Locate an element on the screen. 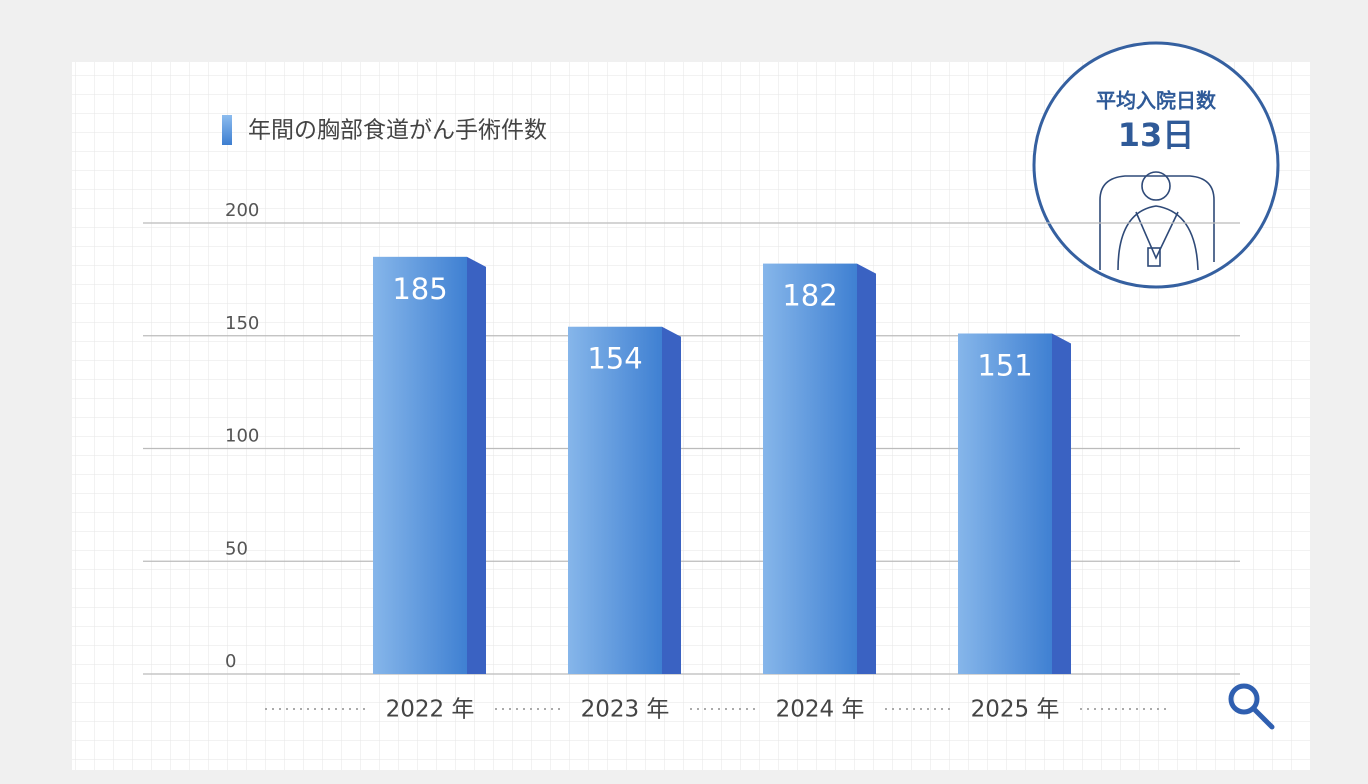 Image resolution: width=1368 pixels, height=784 pixels. y-tick-label: 100 is located at coordinates (242, 436).